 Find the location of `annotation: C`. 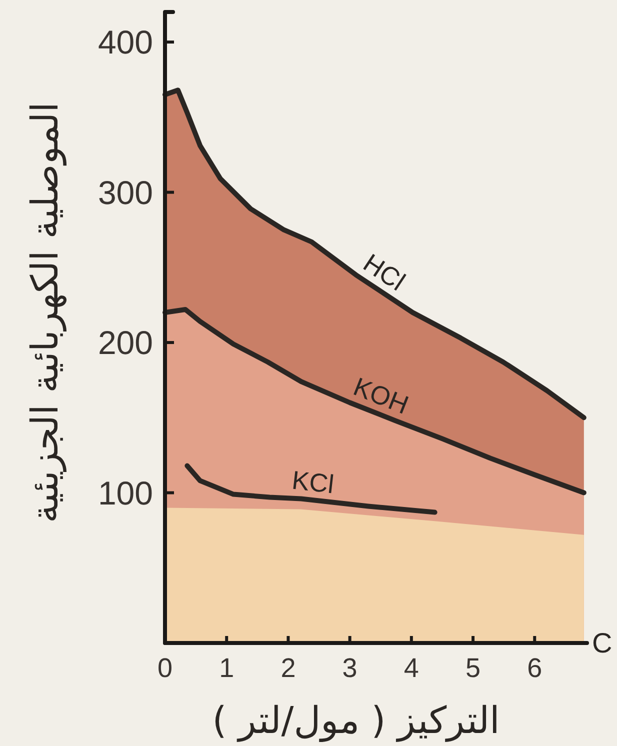

annotation: C is located at coordinates (602, 643).